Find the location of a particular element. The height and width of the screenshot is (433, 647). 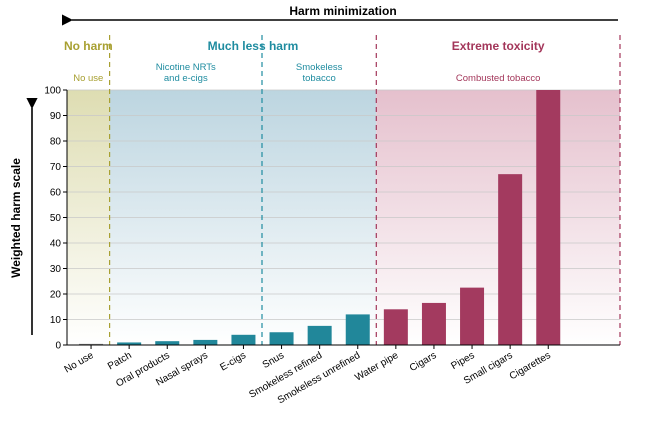

region-title: Much less harm is located at coordinates (253, 46).